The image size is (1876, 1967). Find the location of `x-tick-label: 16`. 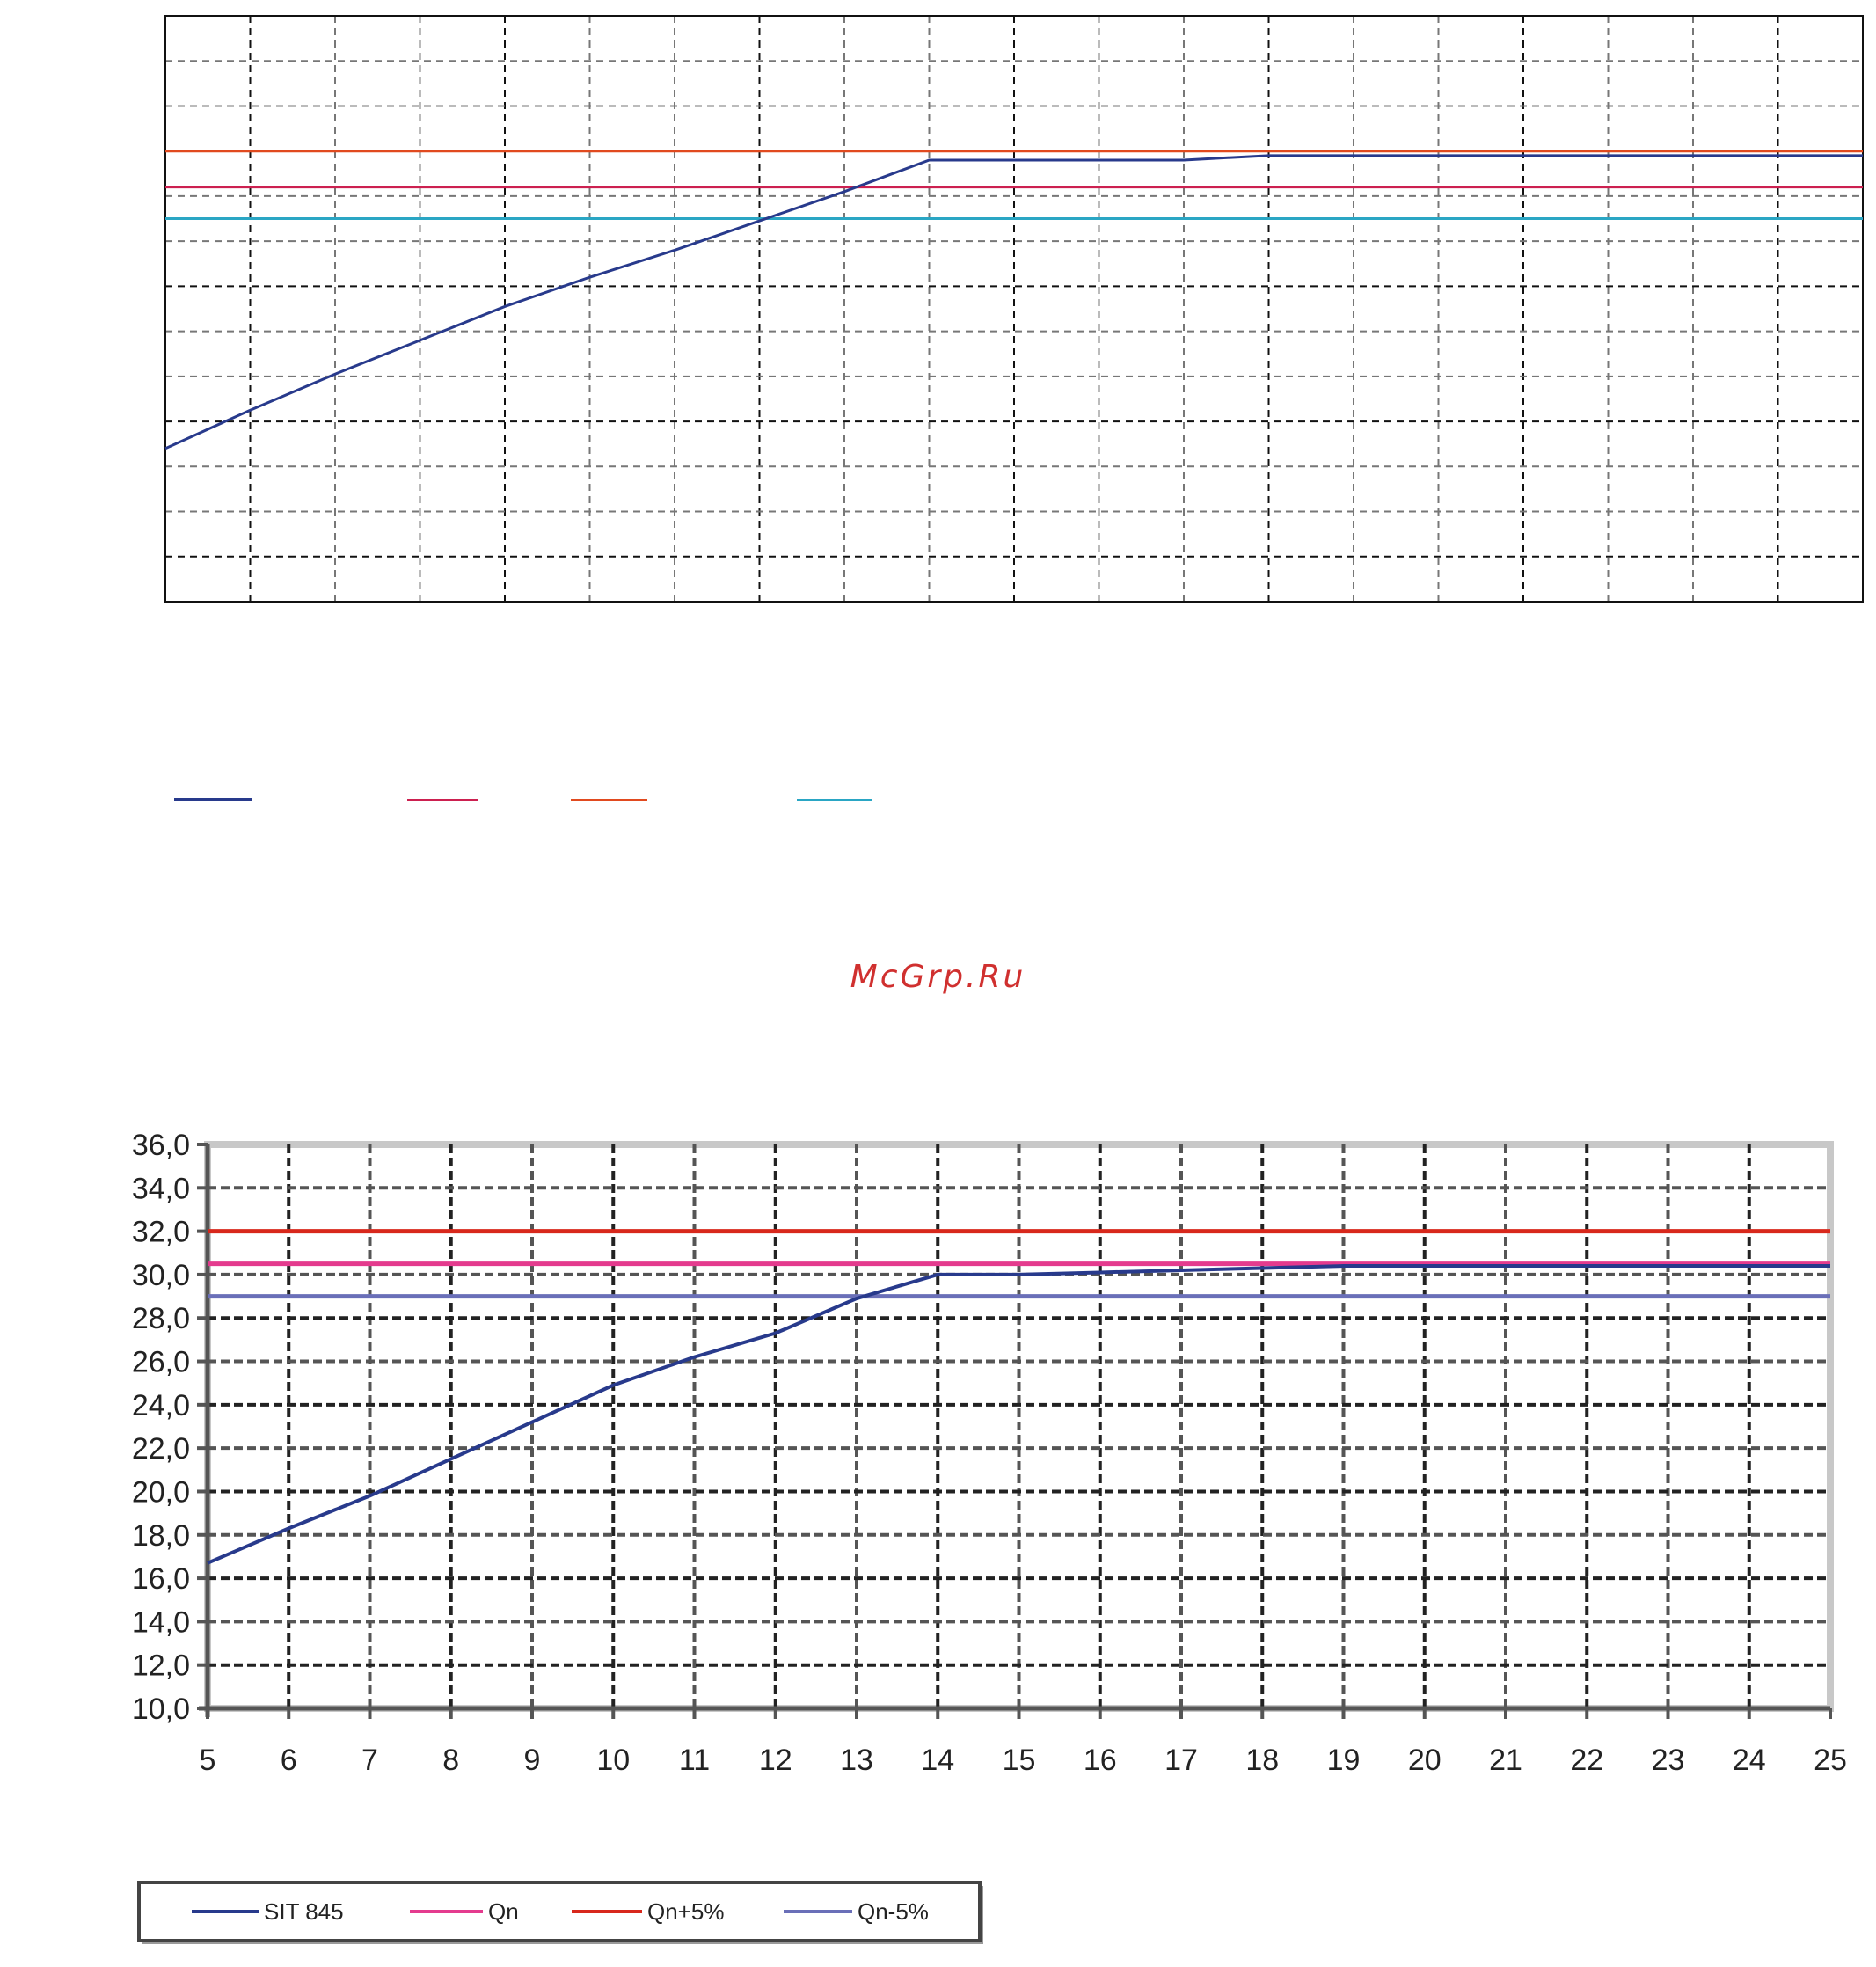

x-tick-label: 16 is located at coordinates (1100, 1760).